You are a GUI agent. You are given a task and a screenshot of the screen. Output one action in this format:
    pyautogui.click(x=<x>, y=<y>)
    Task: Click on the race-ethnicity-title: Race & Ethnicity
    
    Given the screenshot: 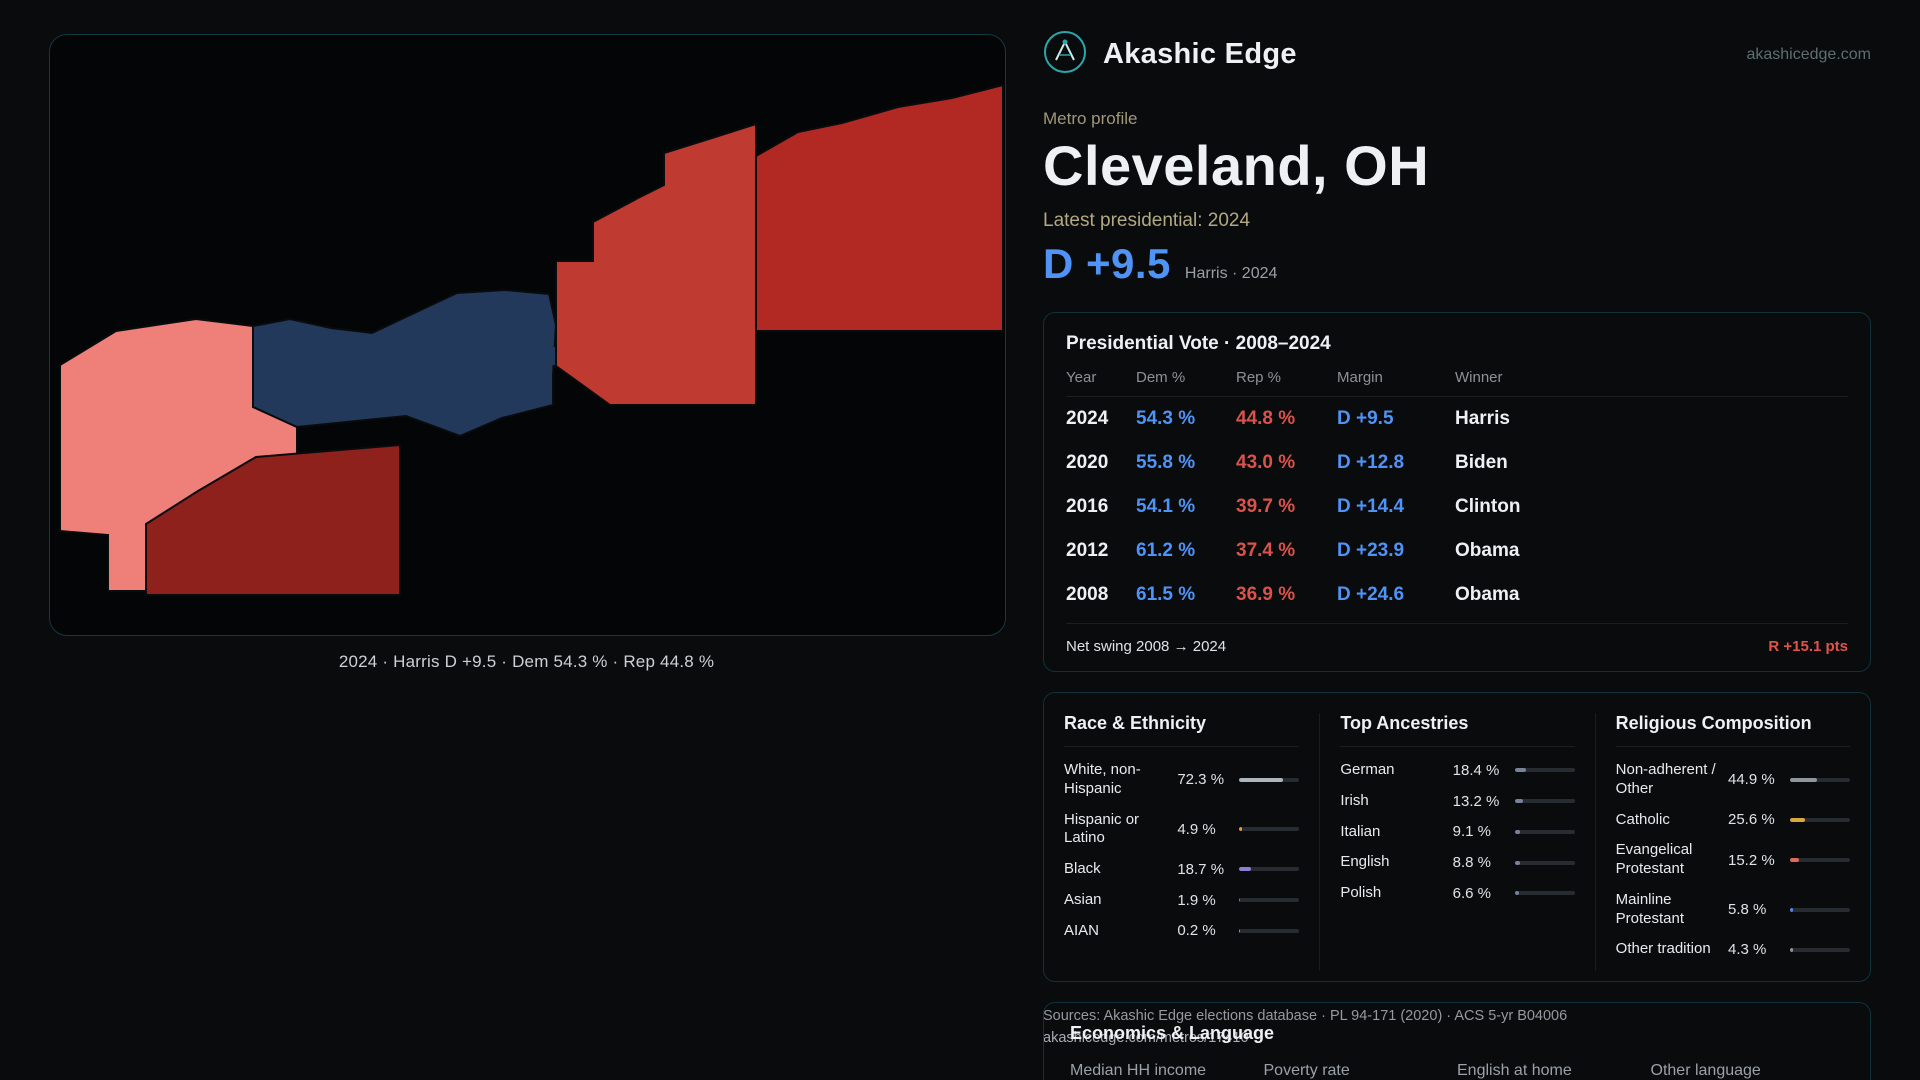 What is the action you would take?
    pyautogui.click(x=1182, y=730)
    